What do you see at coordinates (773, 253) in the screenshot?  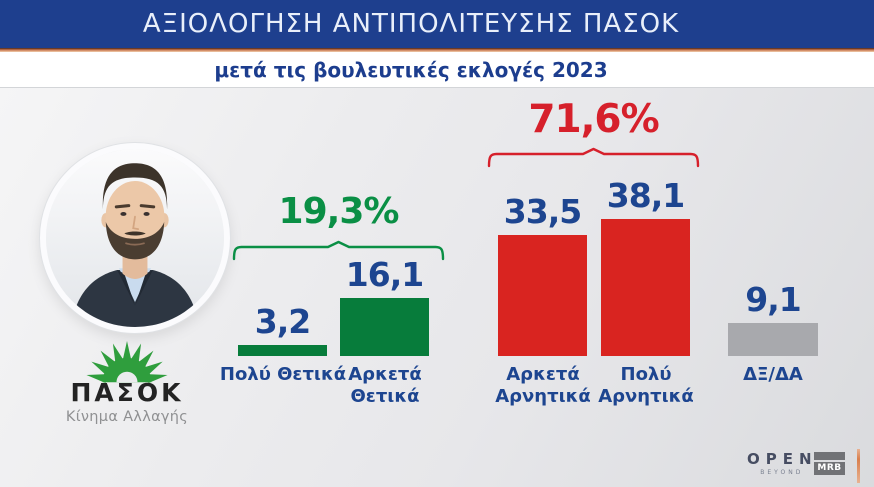 I see `bar-column-dont-know: 9,1` at bounding box center [773, 253].